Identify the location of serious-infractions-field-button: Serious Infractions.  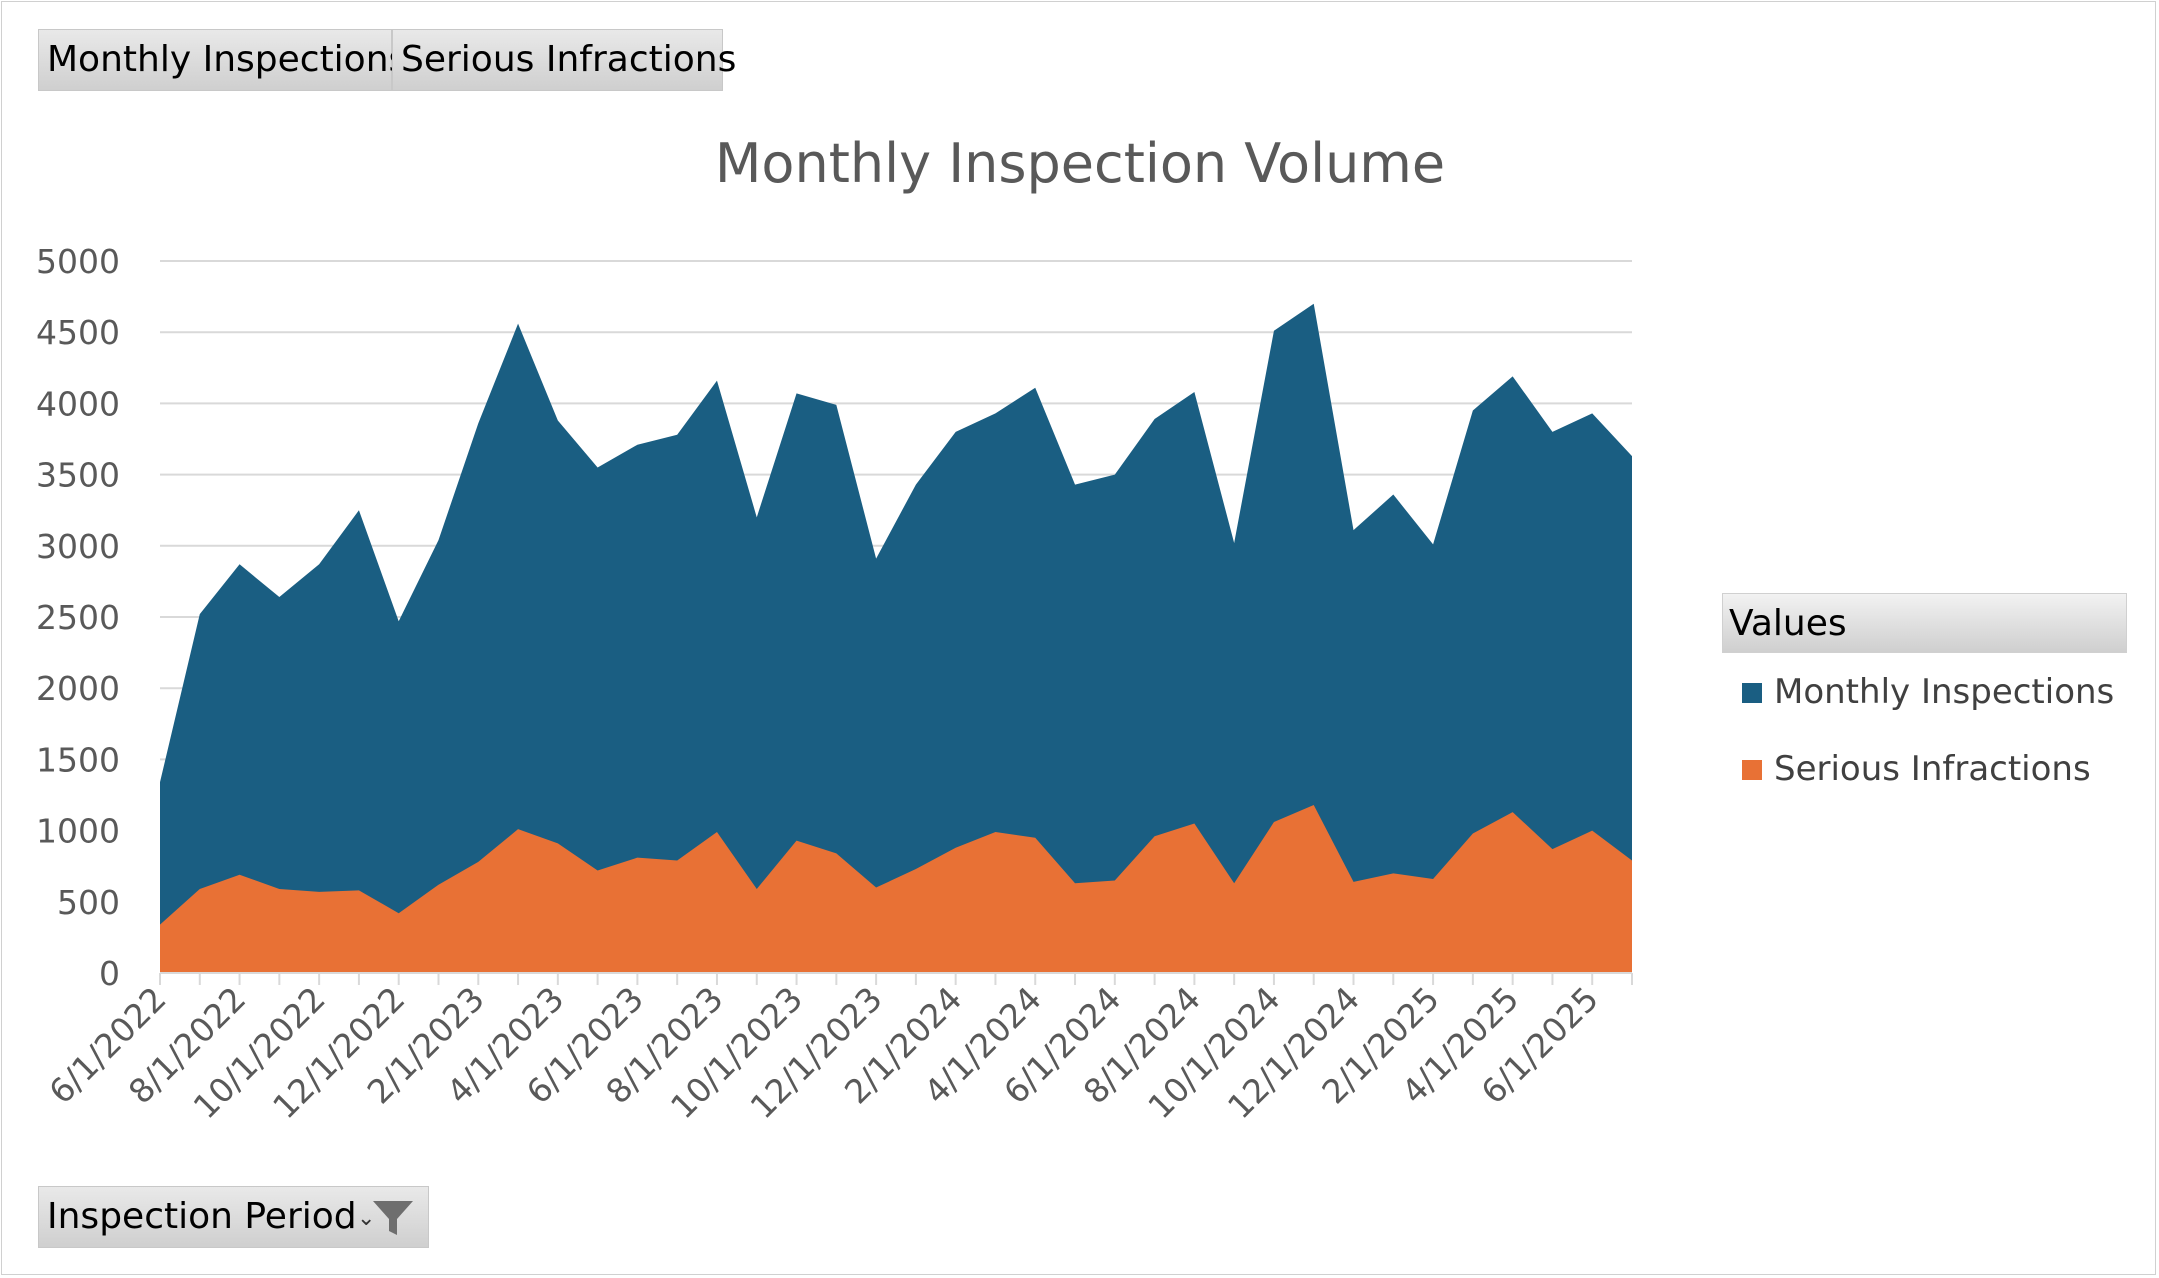
(564, 60).